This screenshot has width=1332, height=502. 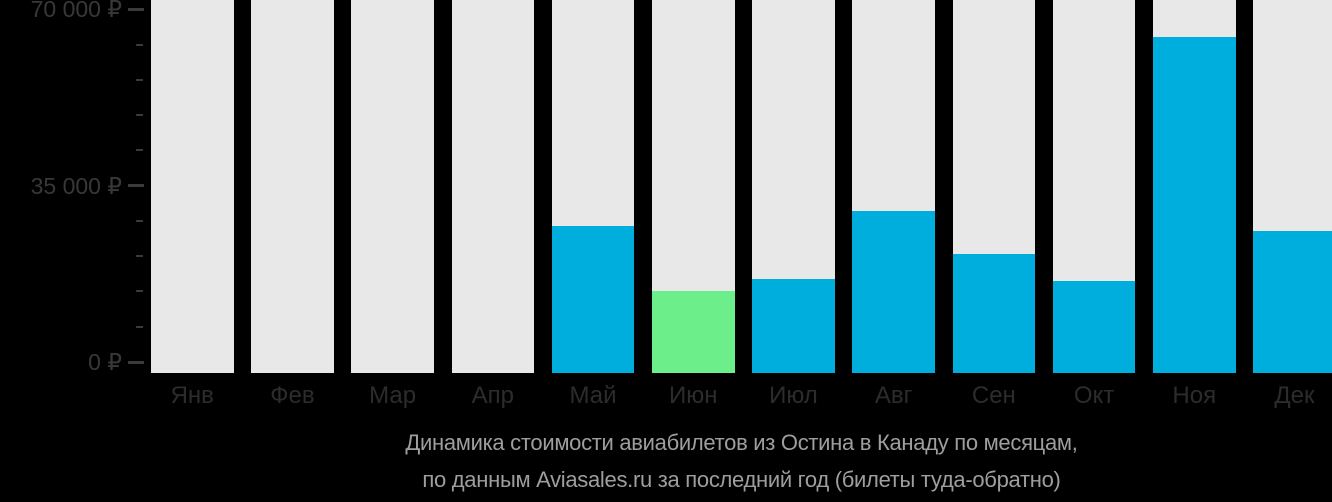 I want to click on bar-column-Ноя, so click(x=1194, y=186).